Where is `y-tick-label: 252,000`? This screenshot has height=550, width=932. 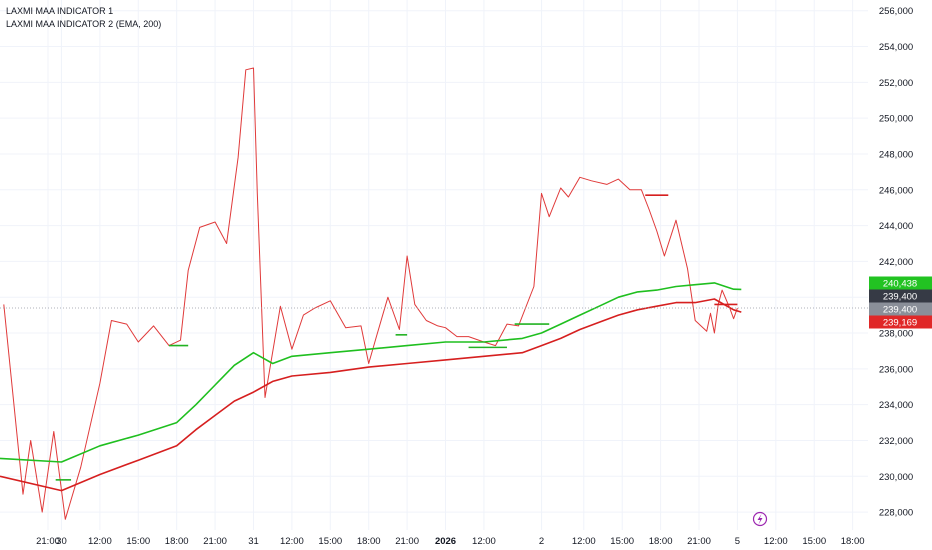 y-tick-label: 252,000 is located at coordinates (896, 83).